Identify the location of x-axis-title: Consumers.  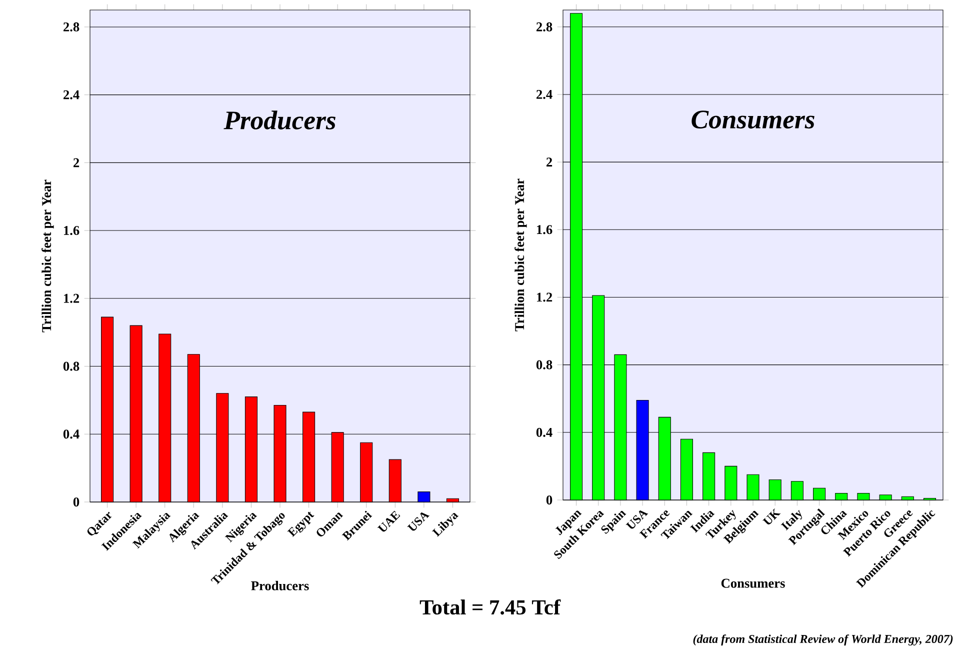
(753, 583).